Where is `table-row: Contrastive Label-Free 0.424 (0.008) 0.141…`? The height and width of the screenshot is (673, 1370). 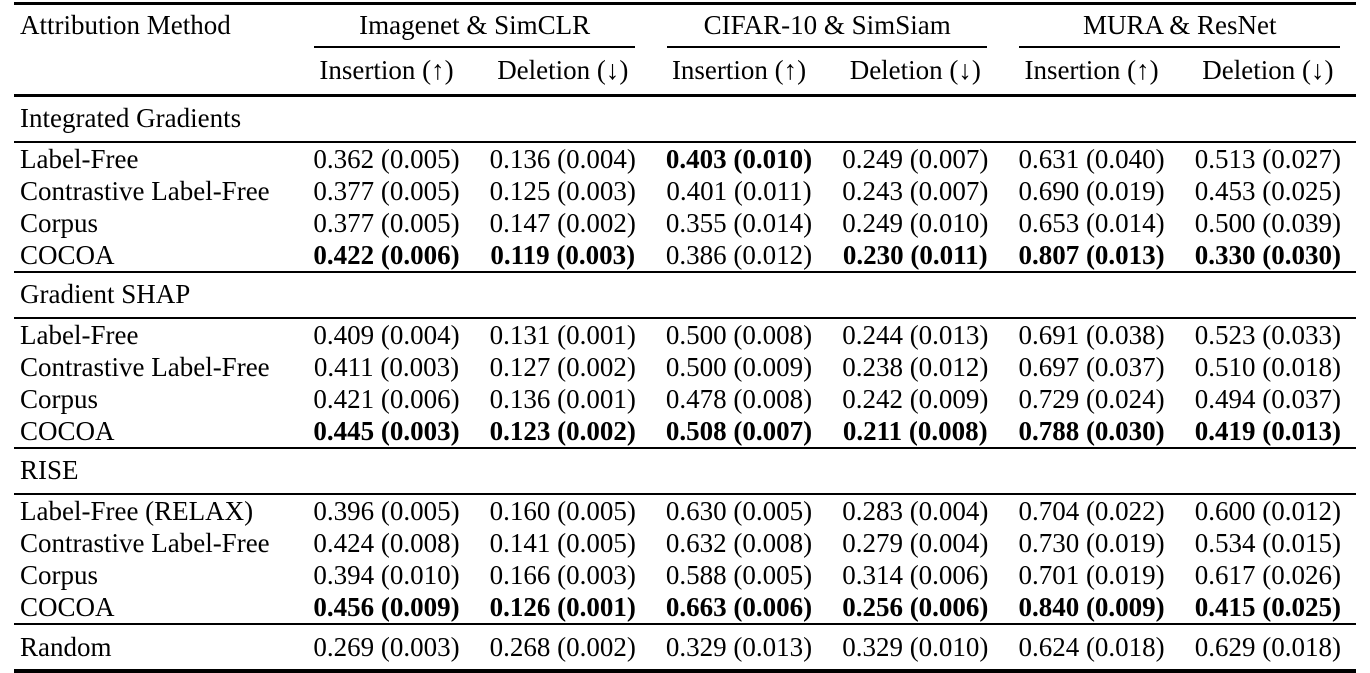 table-row: Contrastive Label-Free 0.424 (0.008) 0.141… is located at coordinates (685, 543).